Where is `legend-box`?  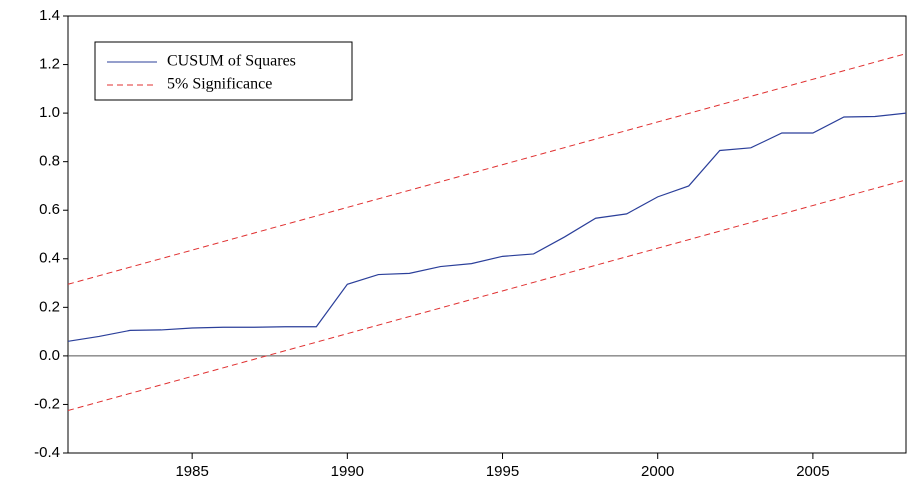 legend-box is located at coordinates (223, 71).